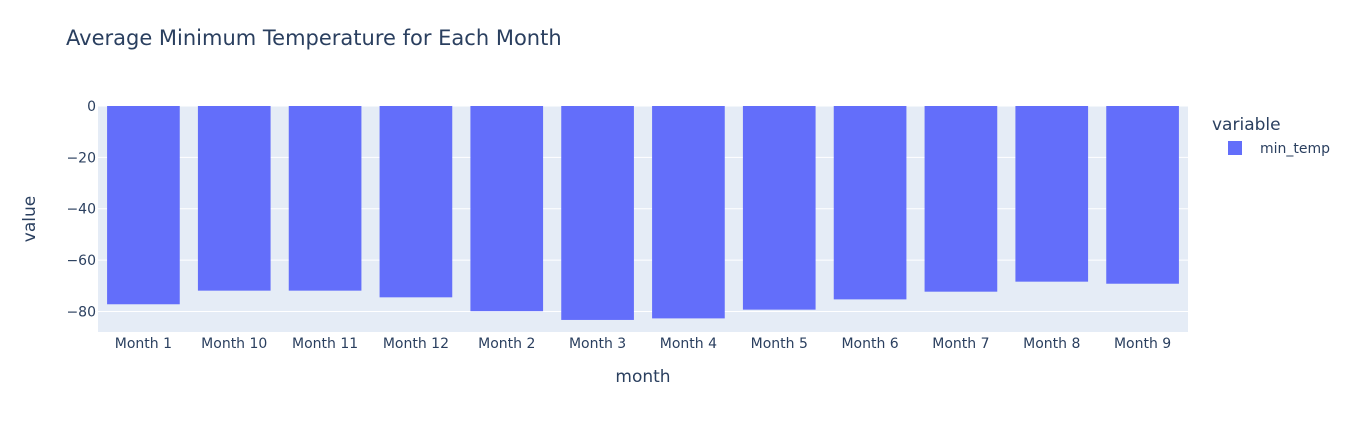 The image size is (1362, 421). Describe the element at coordinates (1051, 344) in the screenshot. I see `x-tick-label: Month 8` at that location.